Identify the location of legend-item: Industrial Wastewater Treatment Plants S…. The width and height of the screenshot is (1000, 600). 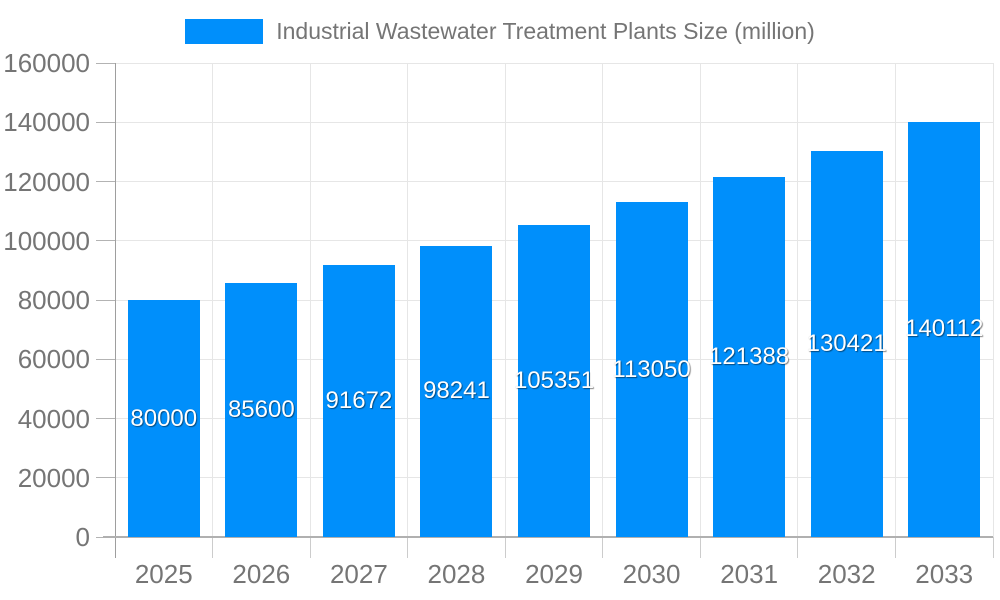
(500, 31).